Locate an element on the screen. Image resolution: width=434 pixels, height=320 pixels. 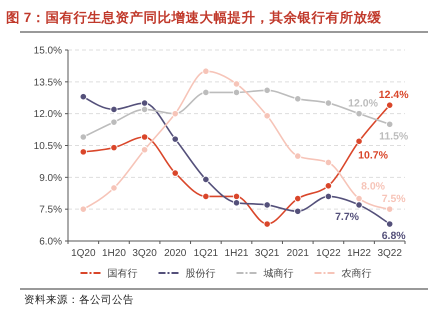
legend-label: 农商行 is located at coordinates (357, 274).